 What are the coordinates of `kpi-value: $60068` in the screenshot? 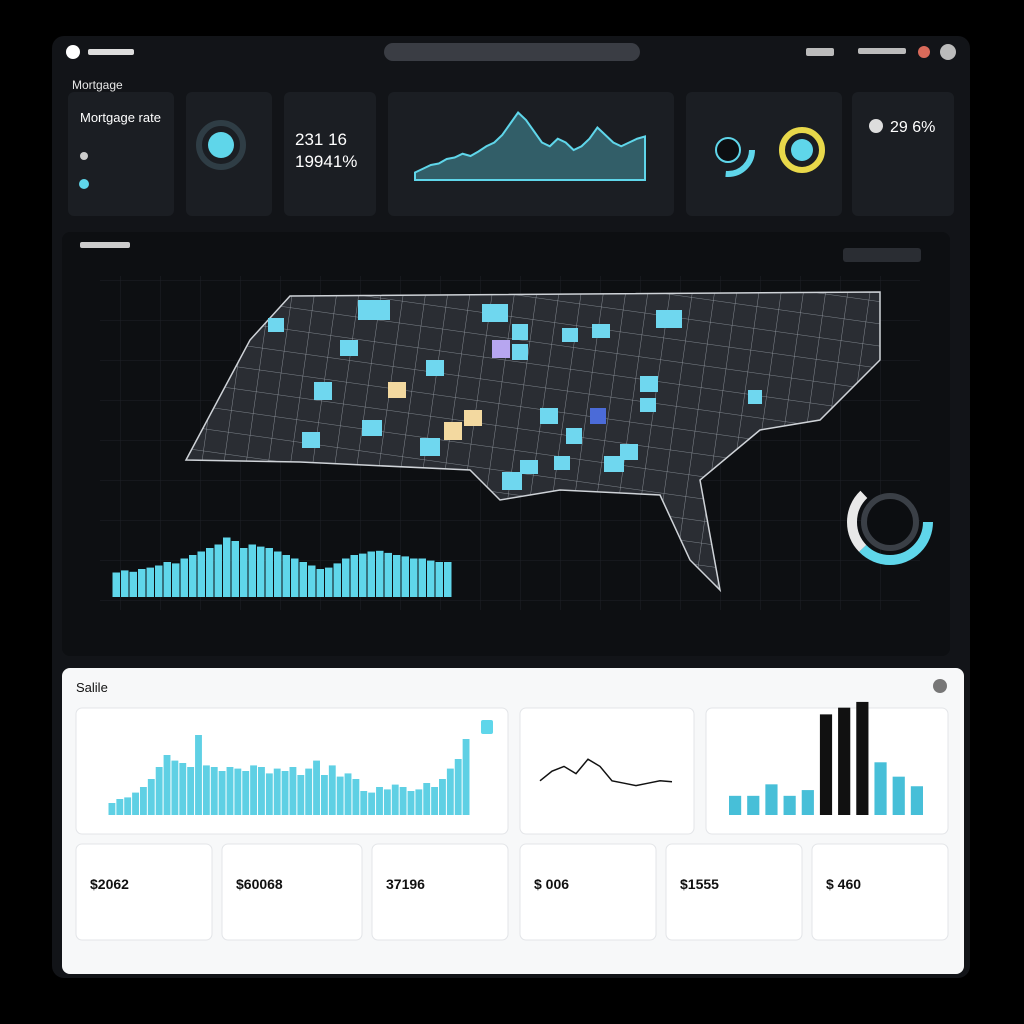 It's located at (259, 884).